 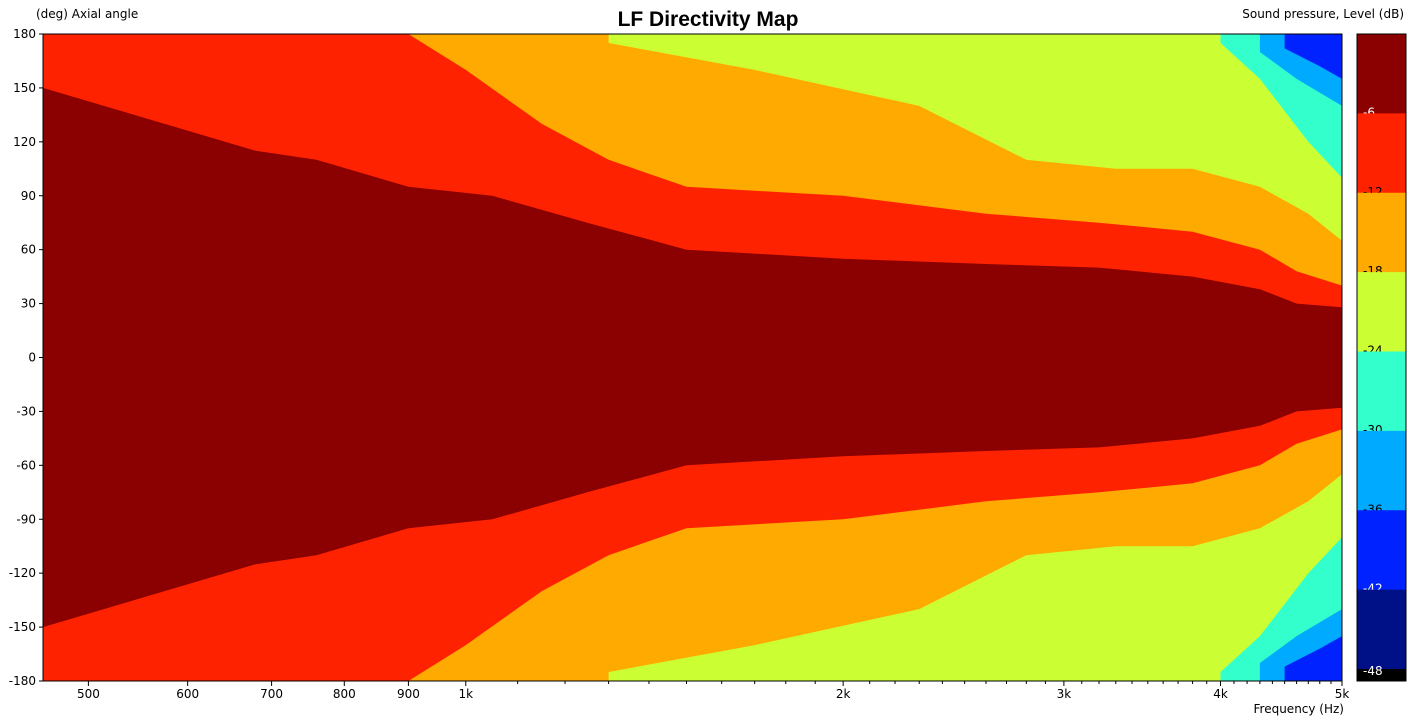 What do you see at coordinates (24, 88) in the screenshot?
I see `y-tick-label: 150` at bounding box center [24, 88].